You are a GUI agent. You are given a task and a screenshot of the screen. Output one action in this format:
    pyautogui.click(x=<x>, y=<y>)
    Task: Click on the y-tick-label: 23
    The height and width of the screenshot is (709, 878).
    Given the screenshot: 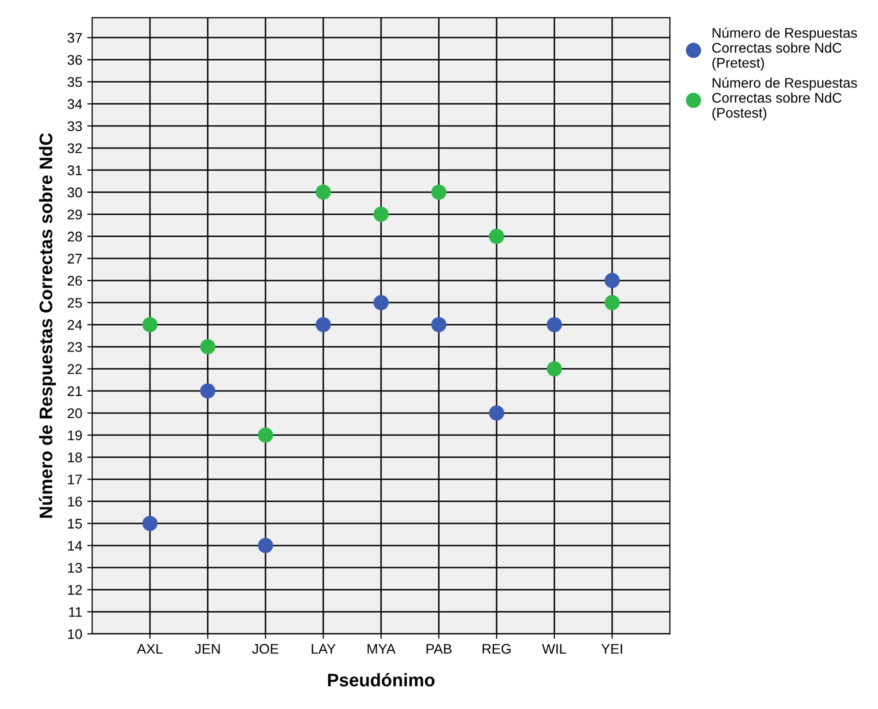 What is the action you would take?
    pyautogui.click(x=75, y=347)
    